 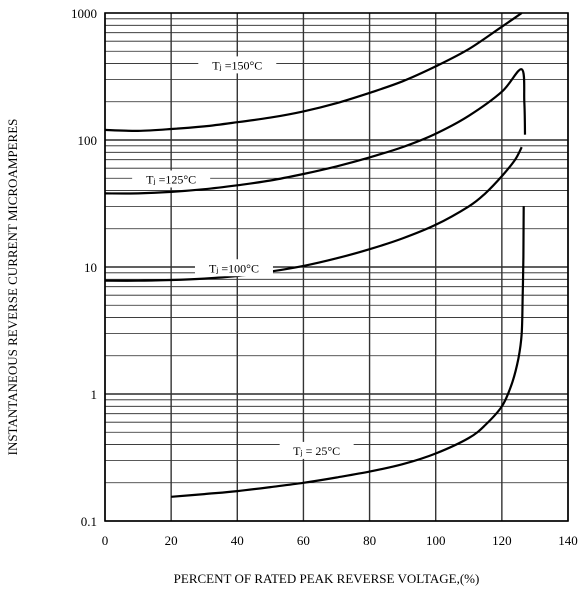 What do you see at coordinates (88, 140) in the screenshot?
I see `y-tick-label: 100` at bounding box center [88, 140].